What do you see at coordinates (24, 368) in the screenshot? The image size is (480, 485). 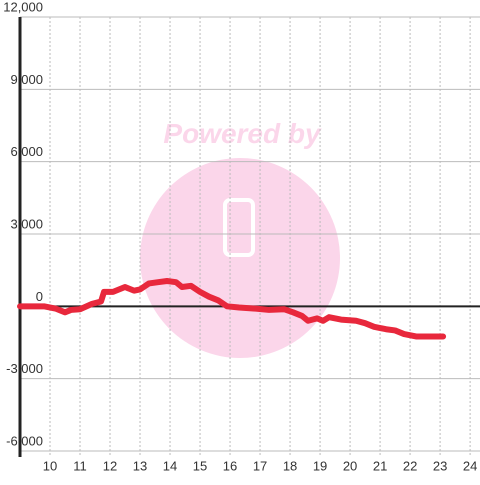 I see `y-tick-label: -3,000` at bounding box center [24, 368].